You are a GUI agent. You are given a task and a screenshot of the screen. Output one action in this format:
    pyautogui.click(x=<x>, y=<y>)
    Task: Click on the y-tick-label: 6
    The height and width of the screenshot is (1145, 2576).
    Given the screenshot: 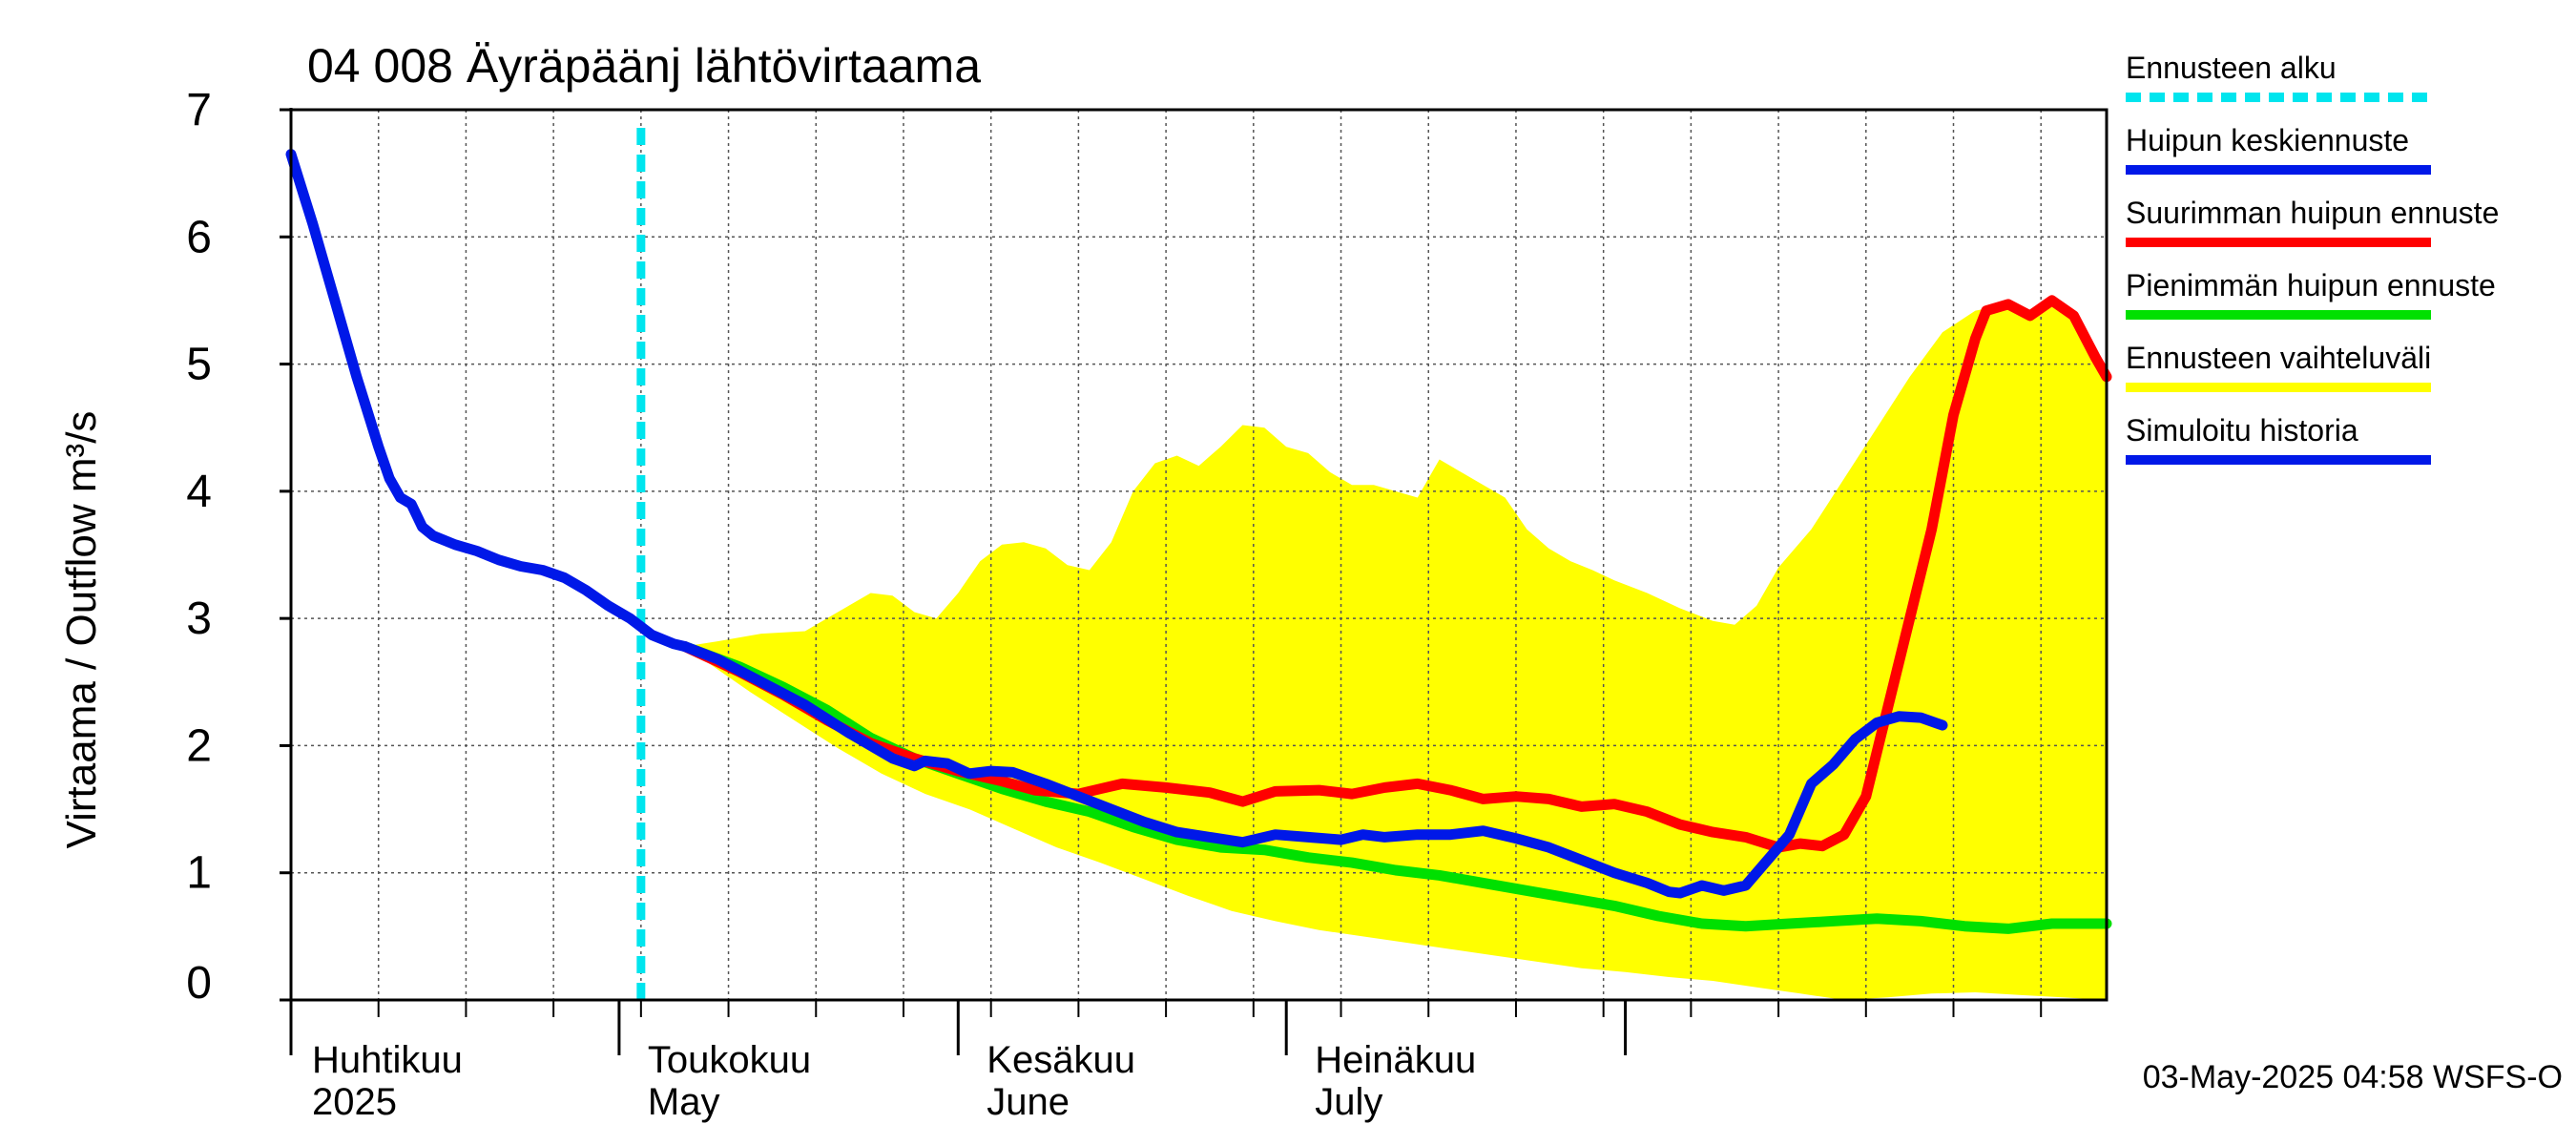 What is the action you would take?
    pyautogui.click(x=199, y=237)
    